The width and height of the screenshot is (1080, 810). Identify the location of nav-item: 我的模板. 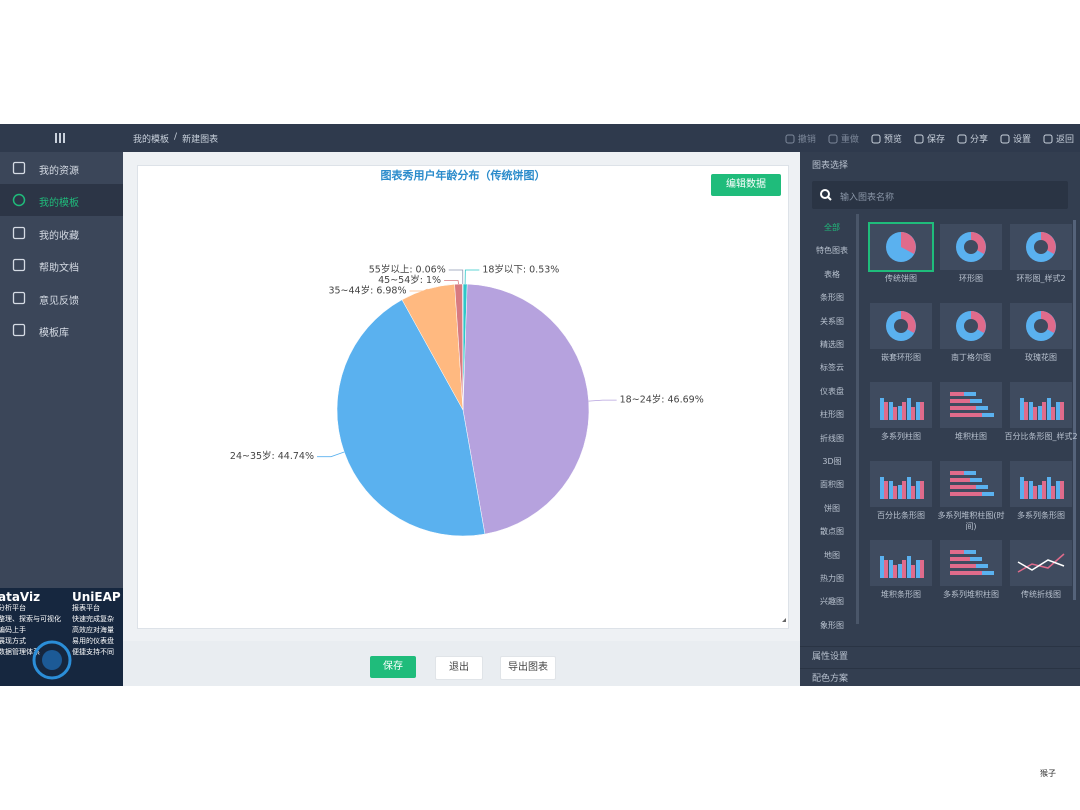
(61, 200).